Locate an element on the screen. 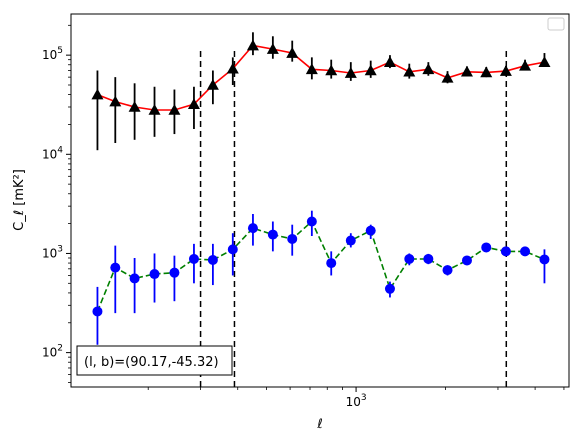  y-axis-label: C_ℓ [mK²] is located at coordinates (19, 200).